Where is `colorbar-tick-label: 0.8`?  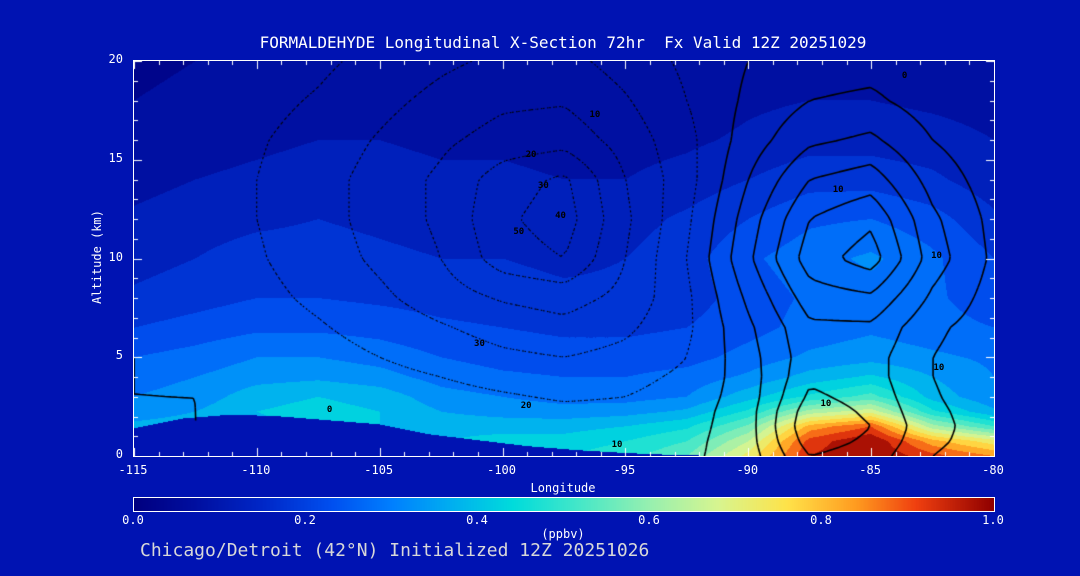
colorbar-tick-label: 0.8 is located at coordinates (821, 520).